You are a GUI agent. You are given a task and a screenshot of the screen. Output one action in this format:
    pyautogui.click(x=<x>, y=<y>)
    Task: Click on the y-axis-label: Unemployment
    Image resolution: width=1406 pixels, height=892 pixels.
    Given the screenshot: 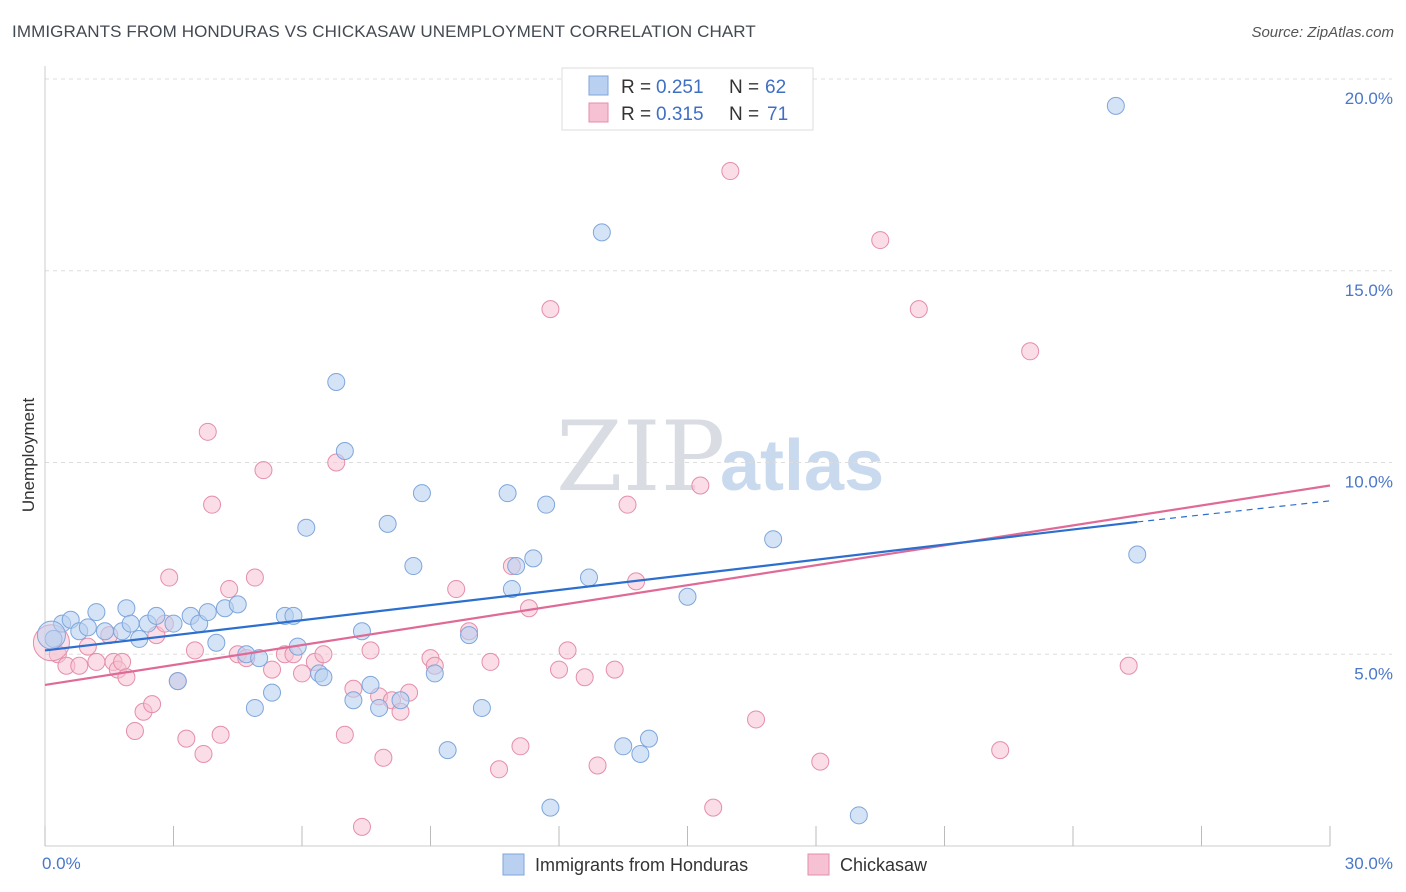 What is the action you would take?
    pyautogui.click(x=28, y=455)
    